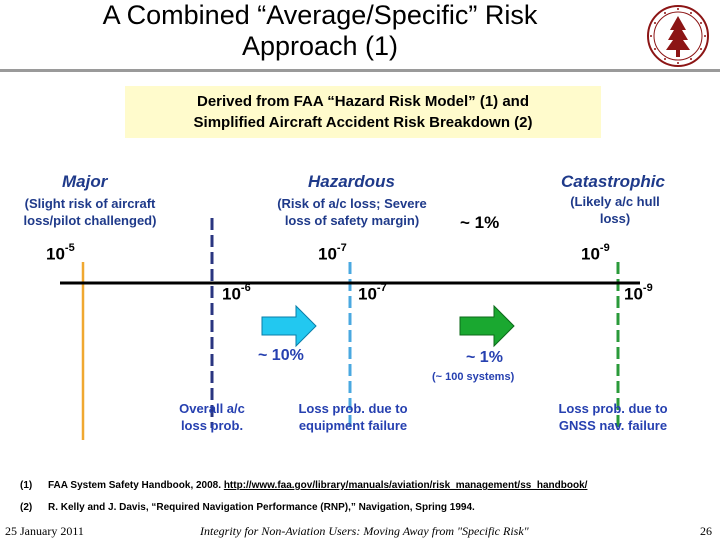  I want to click on major-desc-line-2: loss/pilot challenged), so click(90, 220).